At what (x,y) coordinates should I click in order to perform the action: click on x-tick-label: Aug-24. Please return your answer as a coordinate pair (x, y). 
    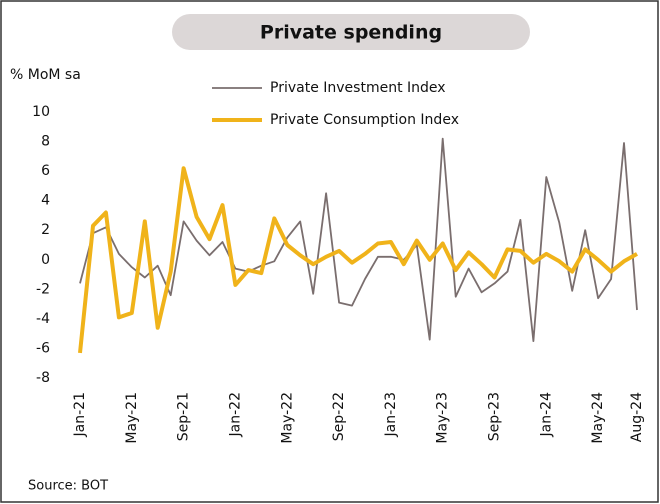
    Looking at the image, I should click on (637, 417).